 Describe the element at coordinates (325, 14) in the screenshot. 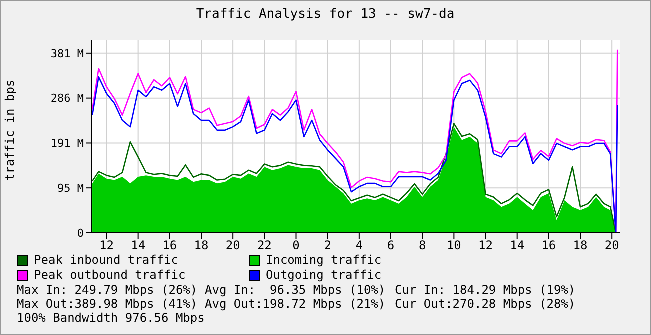

I see `chart-title: Traffic Analysis for 13 -- sw7-da` at that location.